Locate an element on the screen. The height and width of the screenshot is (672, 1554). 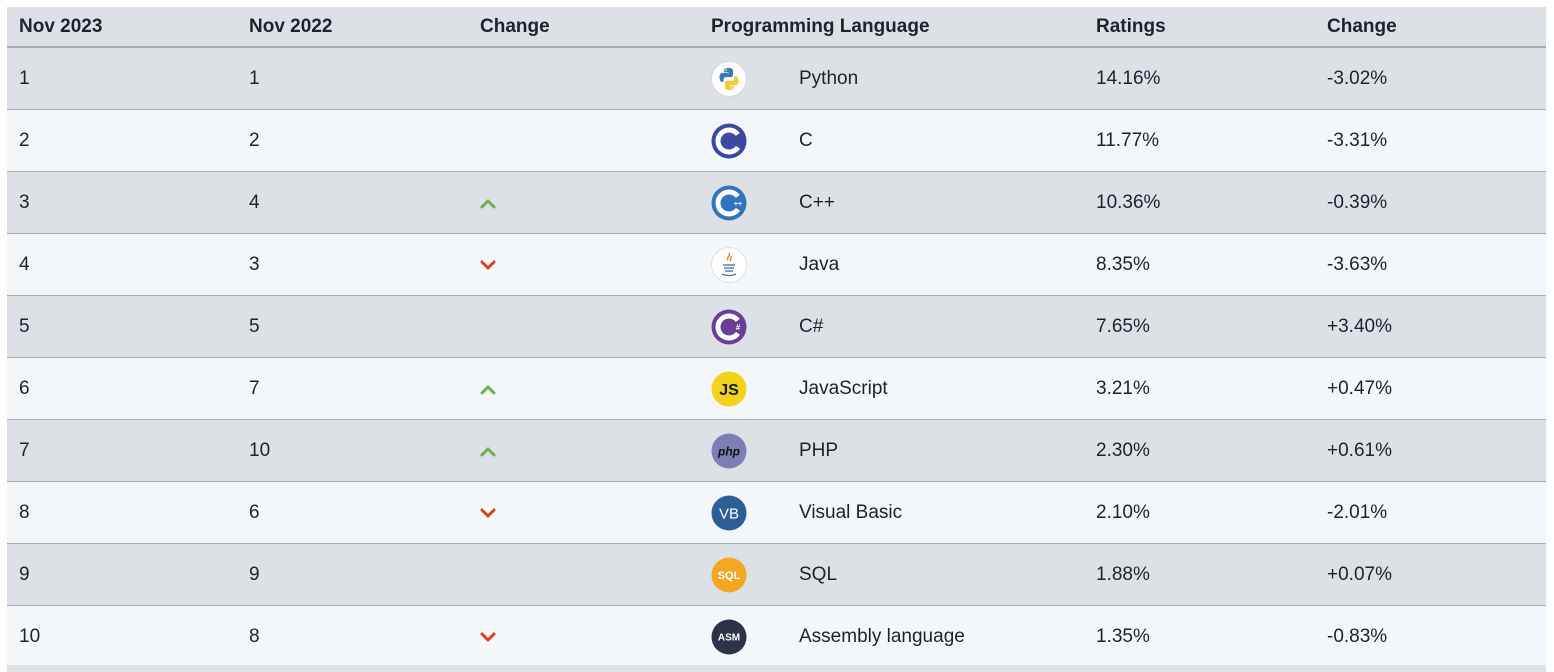
table-row: 3 4 ++ C++ 10.36% -0.39% is located at coordinates (776, 203).